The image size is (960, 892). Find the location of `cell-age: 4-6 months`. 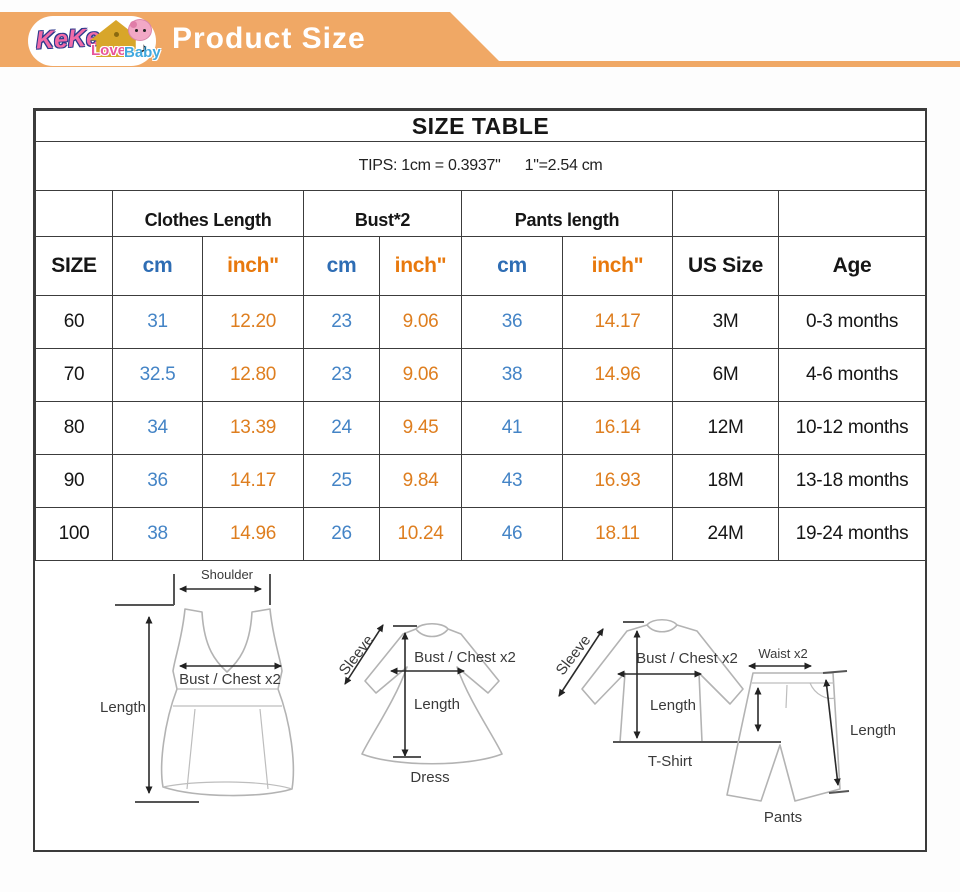

cell-age: 4-6 months is located at coordinates (852, 375).